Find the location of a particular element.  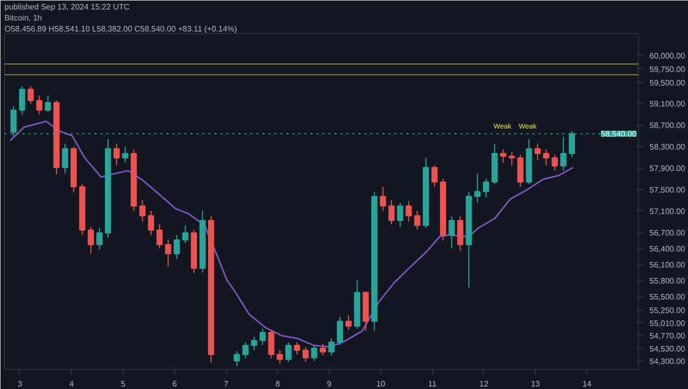

y-tick-label: 54,300.00 is located at coordinates (668, 361).